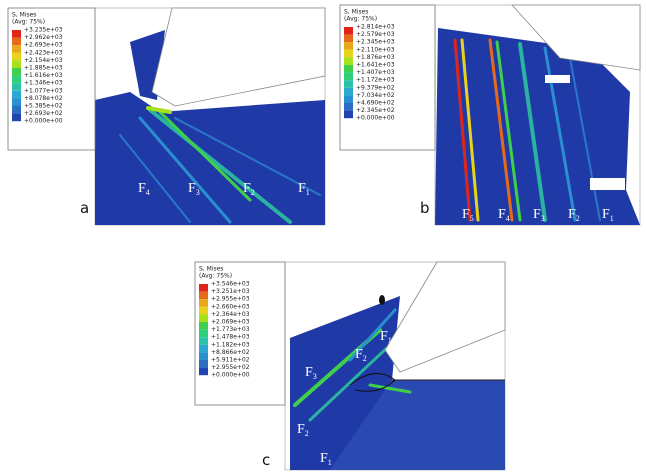 This screenshot has height=475, width=646. Describe the element at coordinates (230, 291) in the screenshot. I see `legend-value: +3.251e+03` at that location.